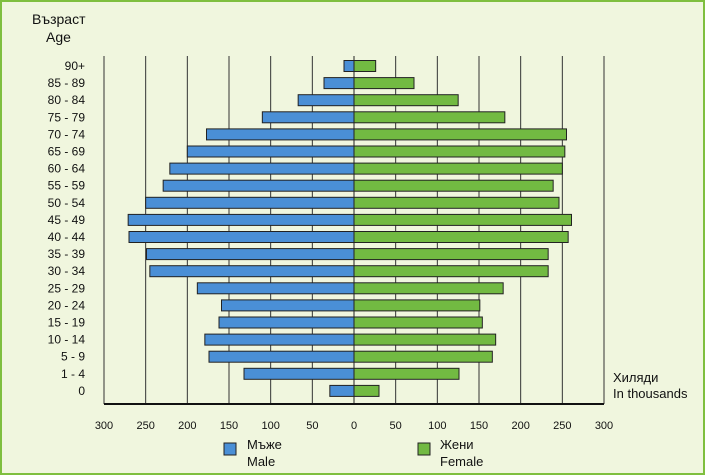 Image resolution: width=705 pixels, height=475 pixels. Describe the element at coordinates (229, 426) in the screenshot. I see `x-tick-label-3: 150` at that location.